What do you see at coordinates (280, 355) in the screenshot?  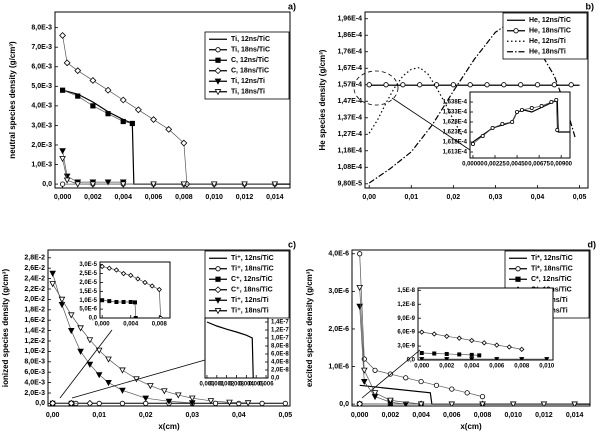 I see `y-tick-label: 6,0E-8` at bounding box center [280, 355].